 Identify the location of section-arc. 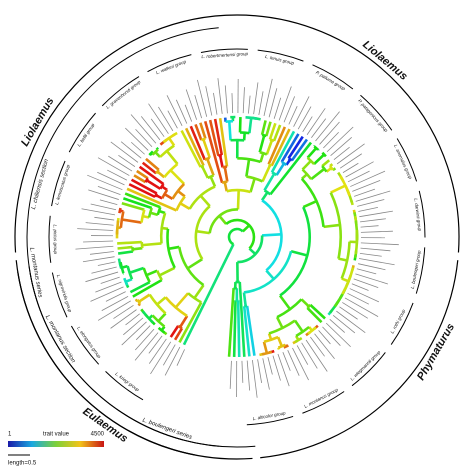
(186, 428).